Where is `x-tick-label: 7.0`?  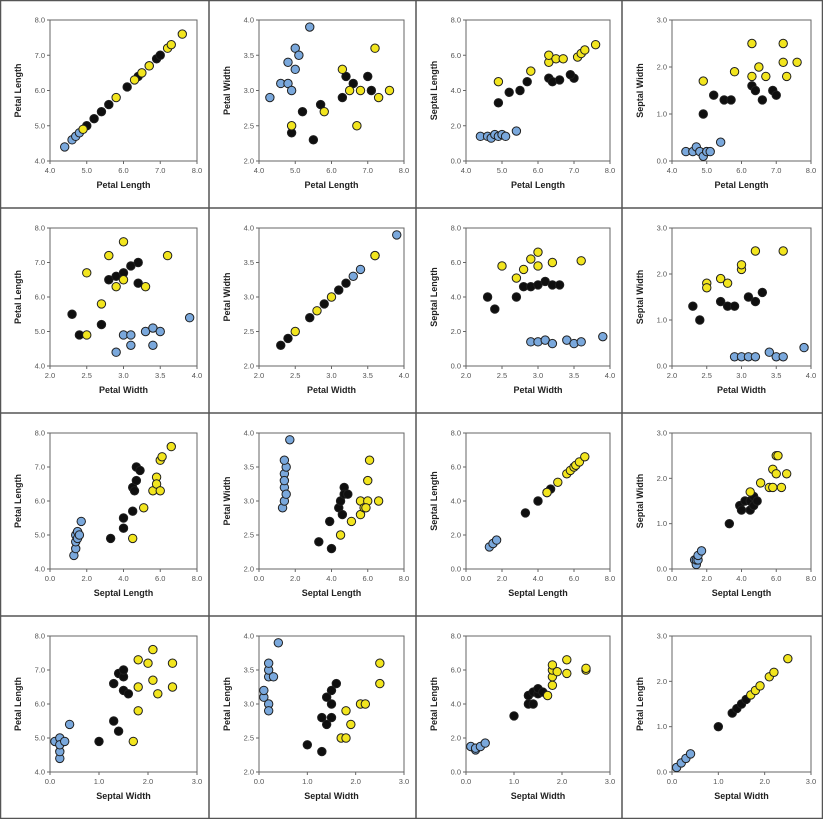 x-tick-label: 7.0 is located at coordinates (160, 170).